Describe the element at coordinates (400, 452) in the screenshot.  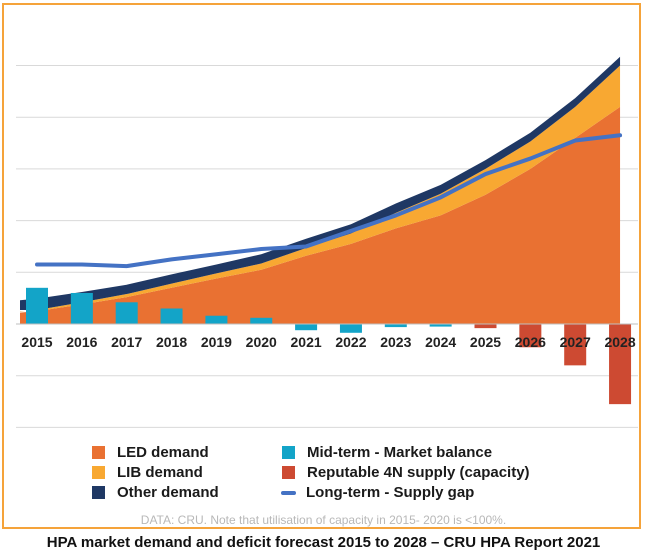
I see `legend-label-market-balance: Mid-term - Market balance` at that location.